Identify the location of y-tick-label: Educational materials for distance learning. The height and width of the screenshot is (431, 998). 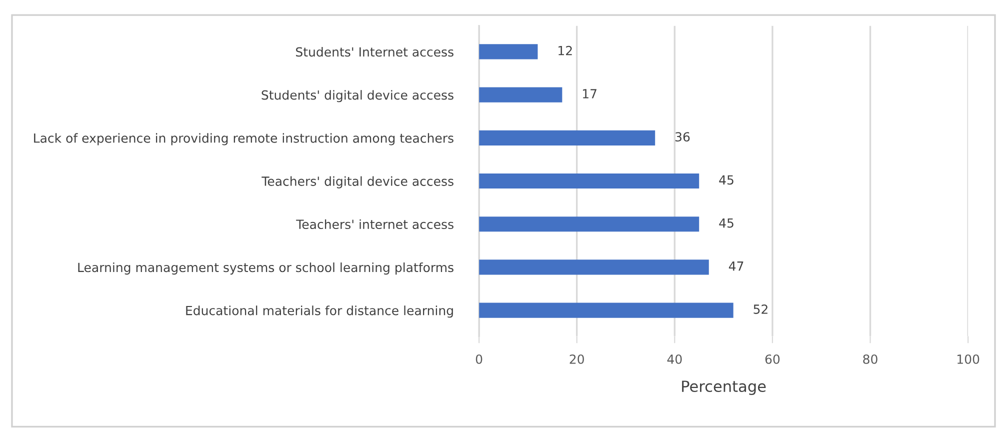
(319, 312).